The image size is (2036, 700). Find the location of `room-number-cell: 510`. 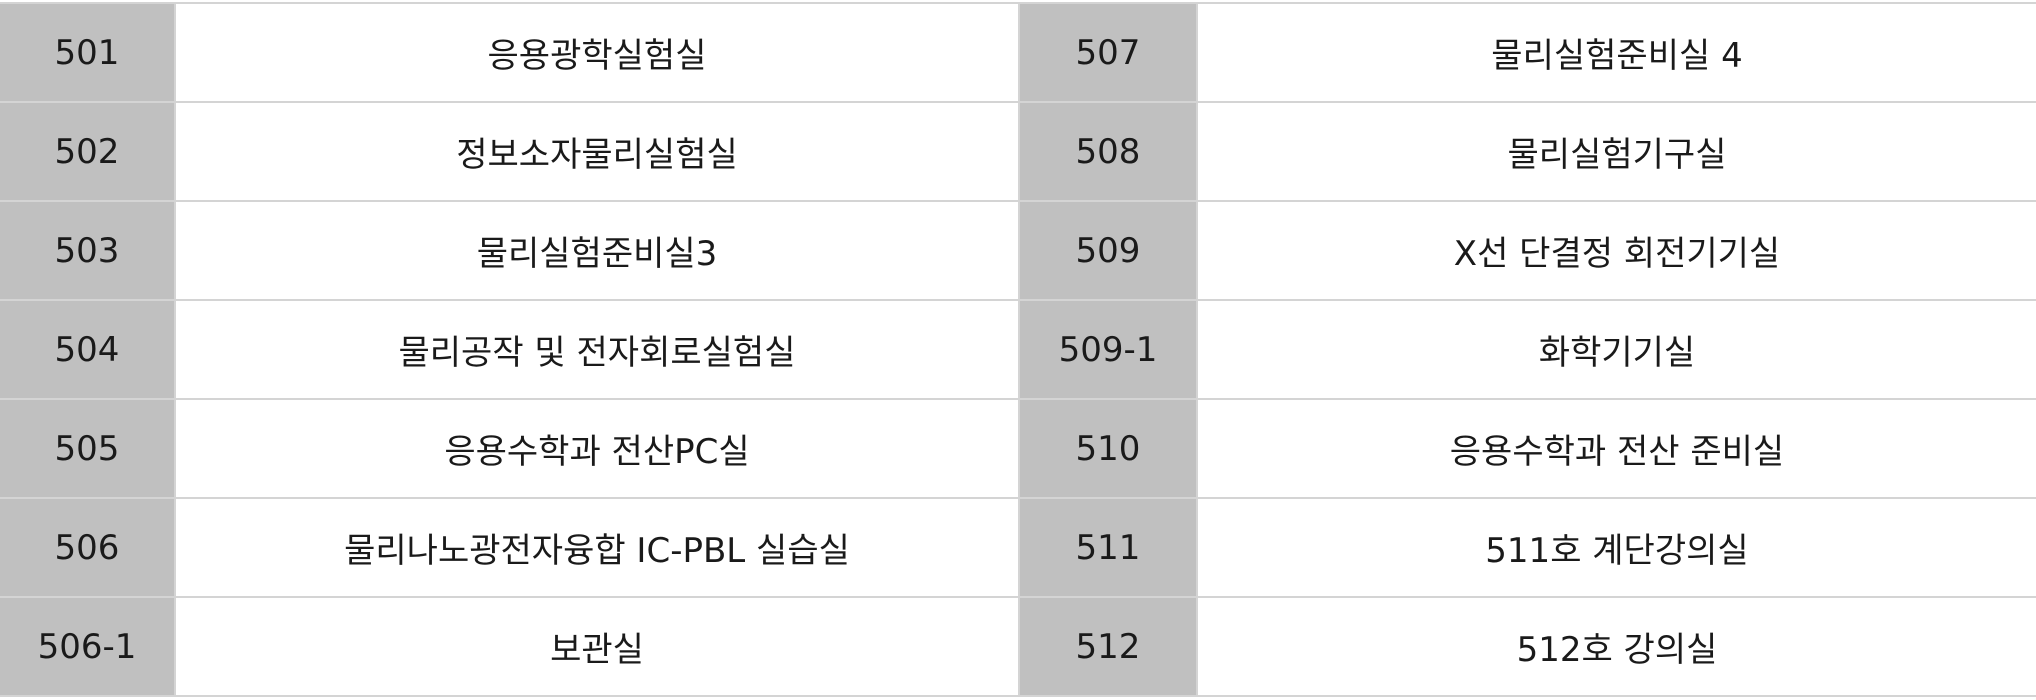

room-number-cell: 510 is located at coordinates (1108, 448).